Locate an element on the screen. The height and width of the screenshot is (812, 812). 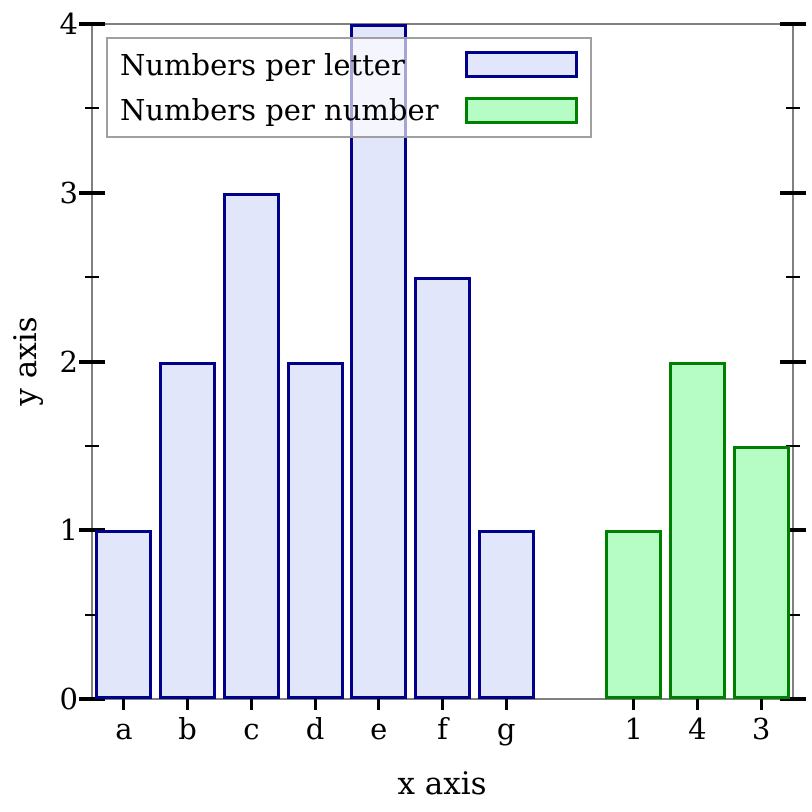
x-tick-label-b: b is located at coordinates (187, 729).